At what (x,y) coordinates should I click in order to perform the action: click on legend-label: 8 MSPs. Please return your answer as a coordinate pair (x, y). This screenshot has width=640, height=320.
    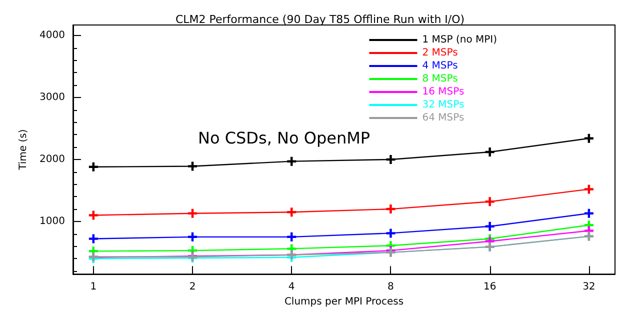
    Looking at the image, I should click on (440, 79).